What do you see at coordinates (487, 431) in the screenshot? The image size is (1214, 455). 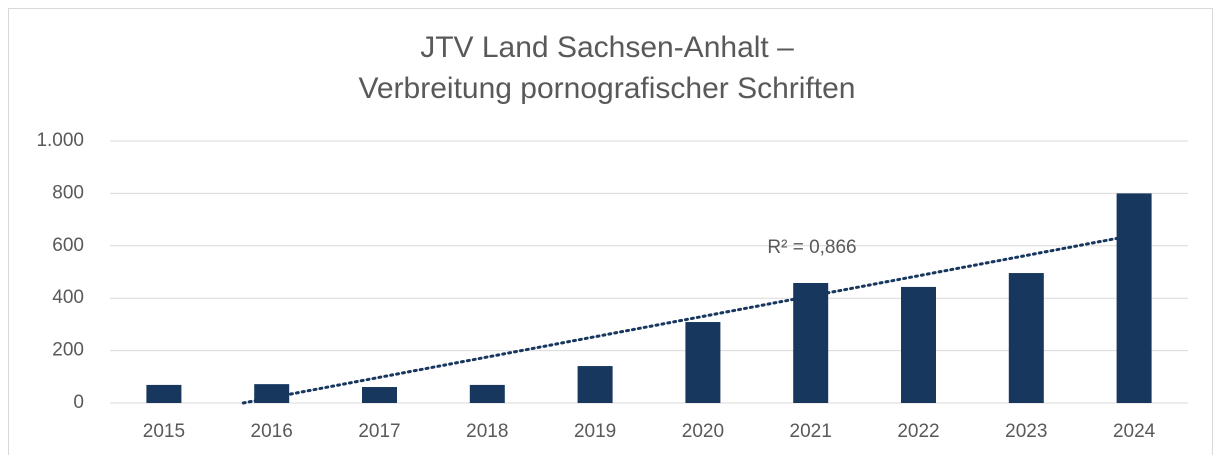 I see `x-tick-label: 2018` at bounding box center [487, 431].